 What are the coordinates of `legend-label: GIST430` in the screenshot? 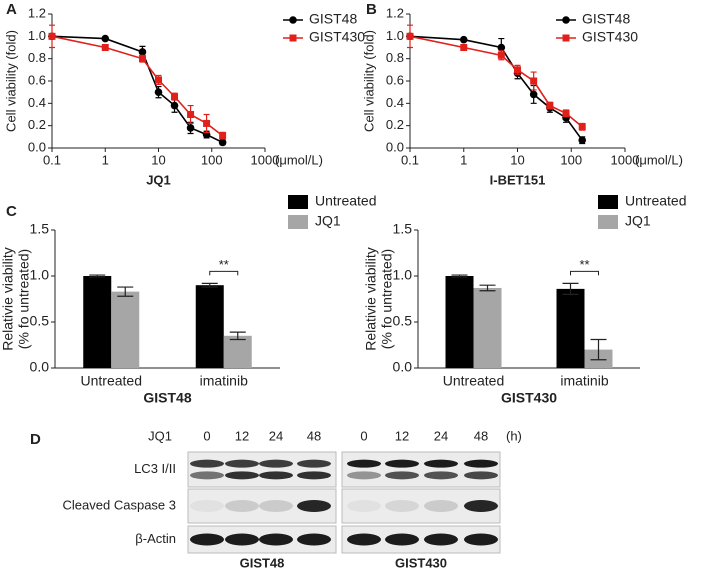 It's located at (610, 37).